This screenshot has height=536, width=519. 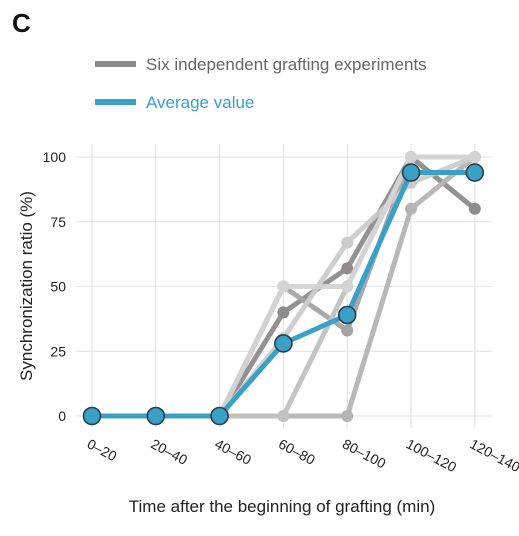 I want to click on legend-label-average: Average value, so click(x=200, y=102).